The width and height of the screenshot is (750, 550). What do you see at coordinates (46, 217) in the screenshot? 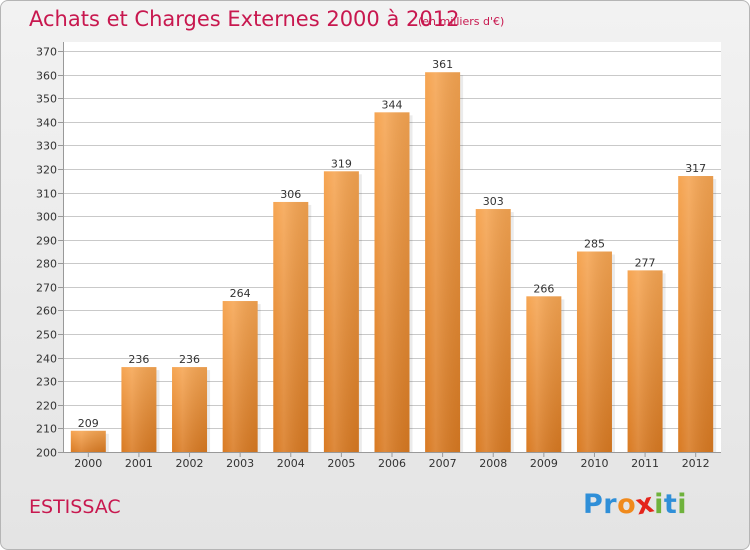
I see `y-tick-label: 300` at bounding box center [46, 217].